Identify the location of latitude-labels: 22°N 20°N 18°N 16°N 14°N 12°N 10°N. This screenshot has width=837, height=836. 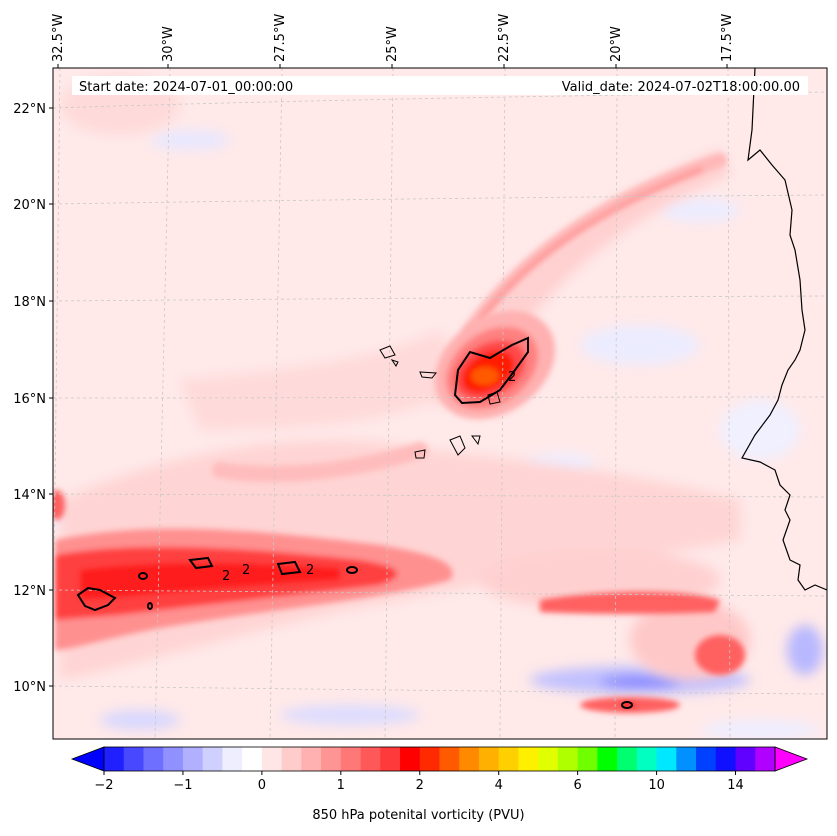
(33, 398).